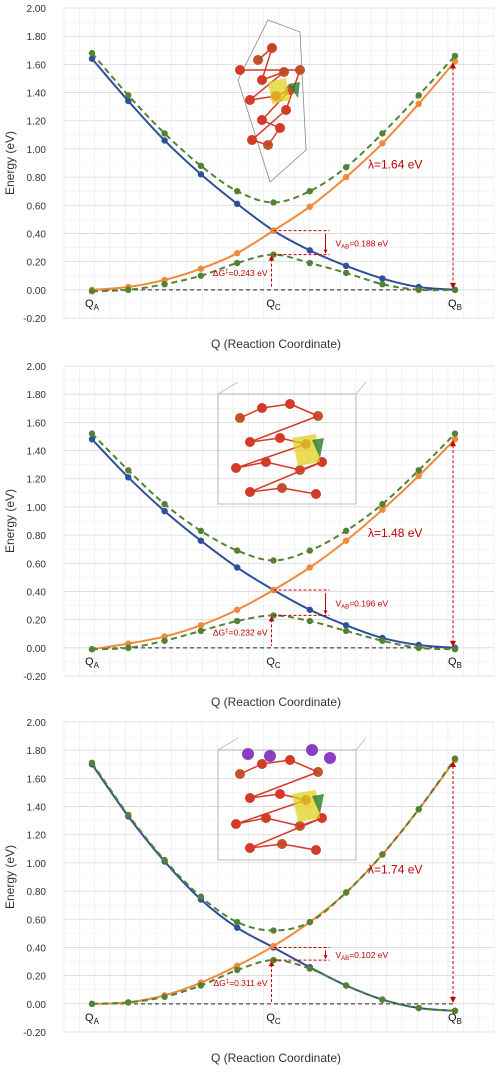 The image size is (497, 1075). What do you see at coordinates (37, 920) in the screenshot?
I see `y-tick-label: 0.60` at bounding box center [37, 920].